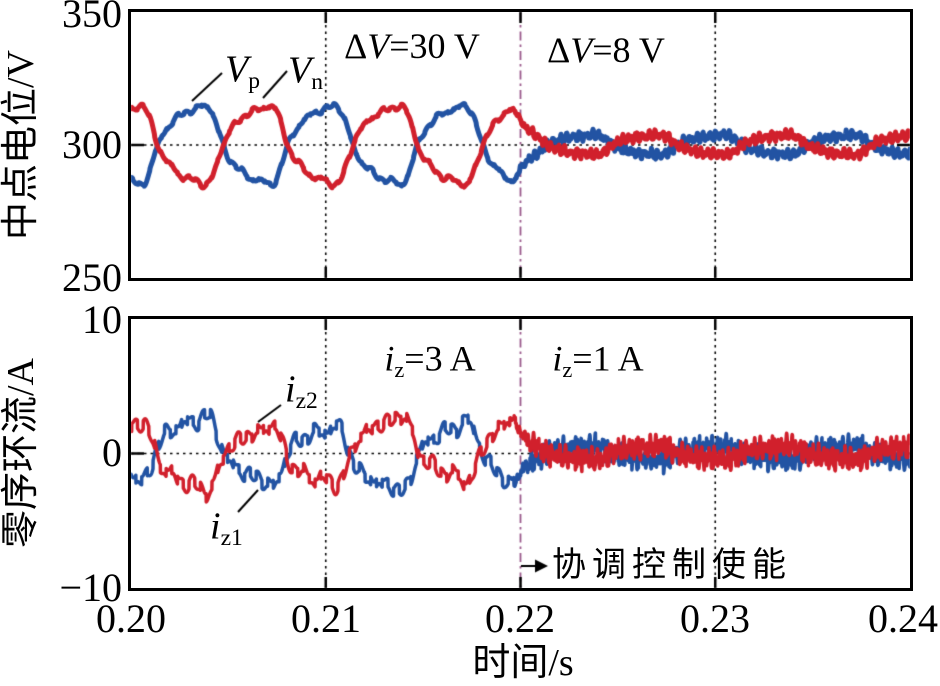 This screenshot has width=940, height=686. What do you see at coordinates (301, 391) in the screenshot?
I see `curve-label-iz2: iz2` at bounding box center [301, 391].